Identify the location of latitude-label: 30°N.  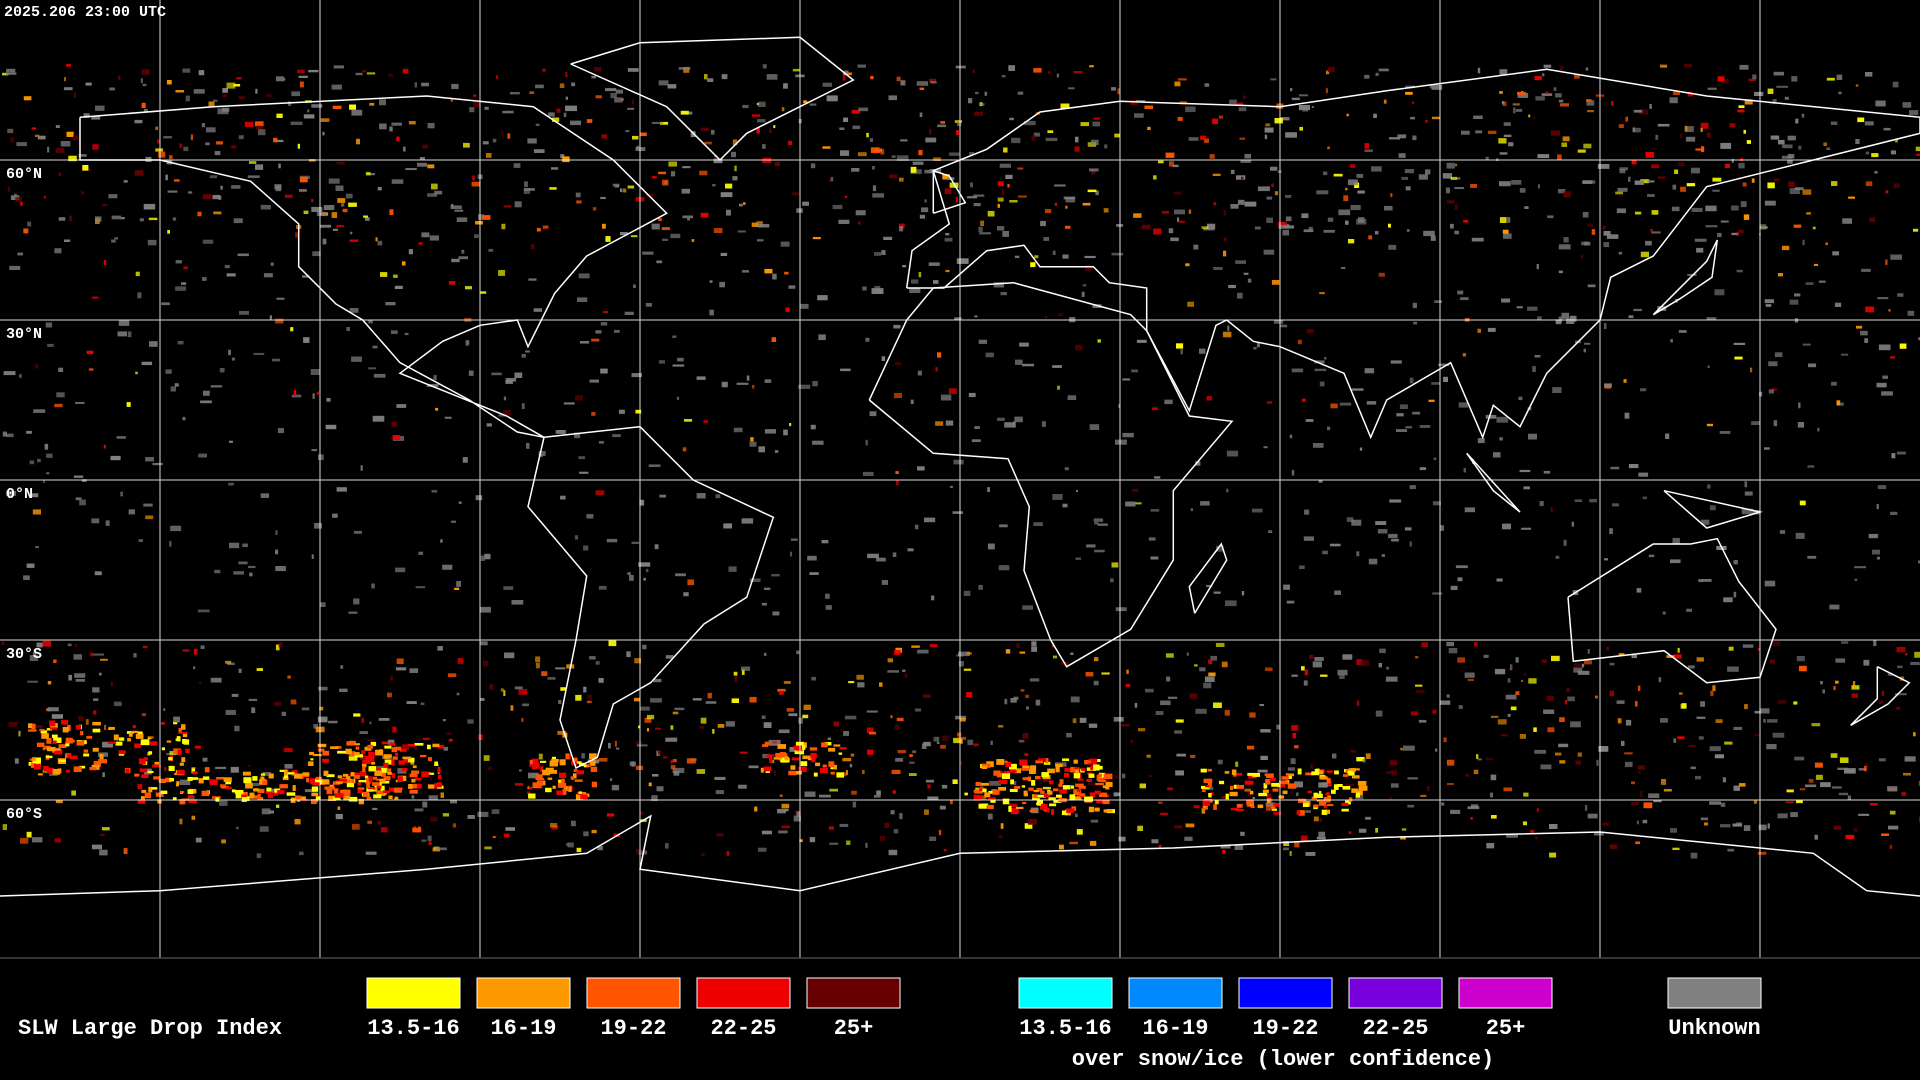
(24, 334).